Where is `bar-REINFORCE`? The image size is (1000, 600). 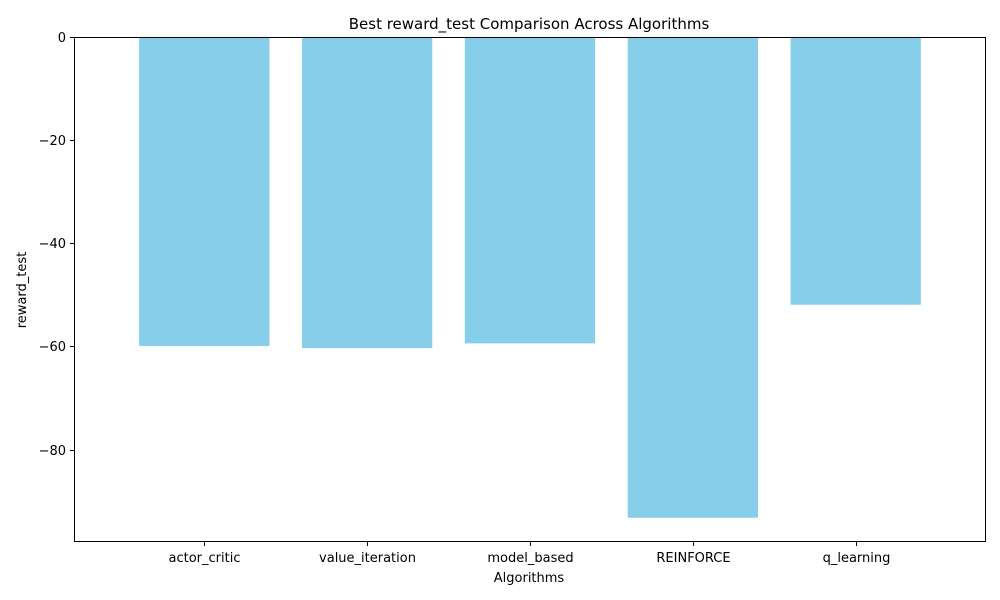
bar-REINFORCE is located at coordinates (692, 277).